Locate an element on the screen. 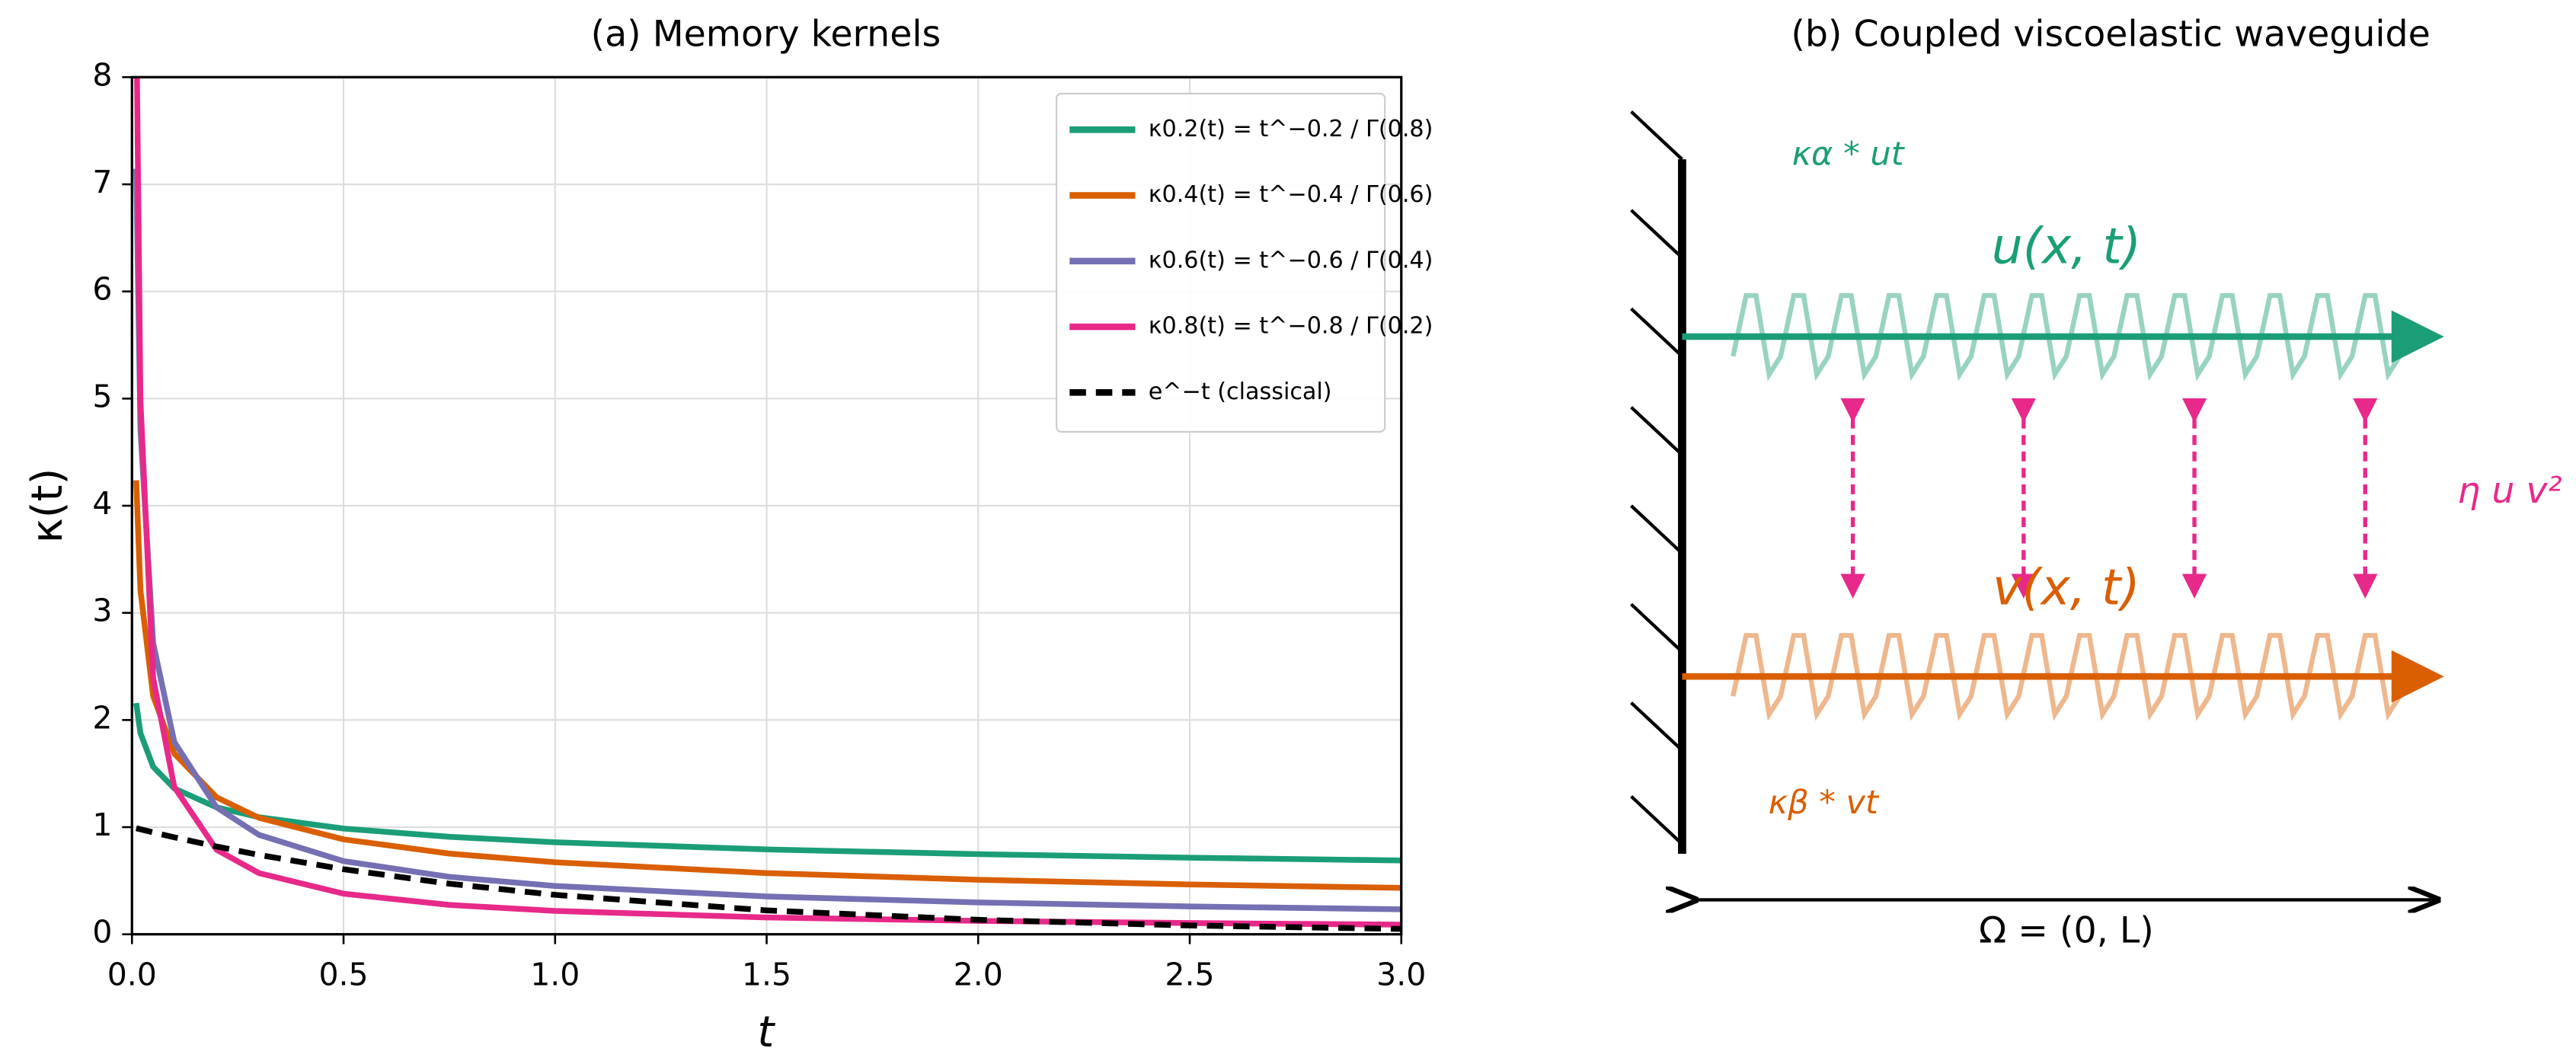 This screenshot has height=1064, width=2576. legend-label: e^−t (classical) is located at coordinates (1240, 392).